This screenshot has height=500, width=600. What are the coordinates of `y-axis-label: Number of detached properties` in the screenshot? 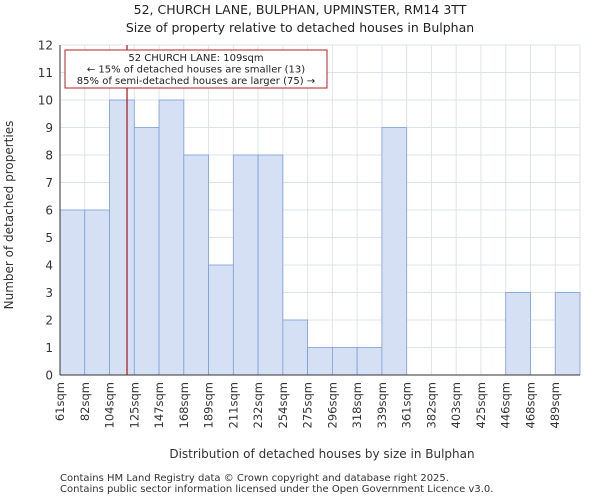 It's located at (9, 215).